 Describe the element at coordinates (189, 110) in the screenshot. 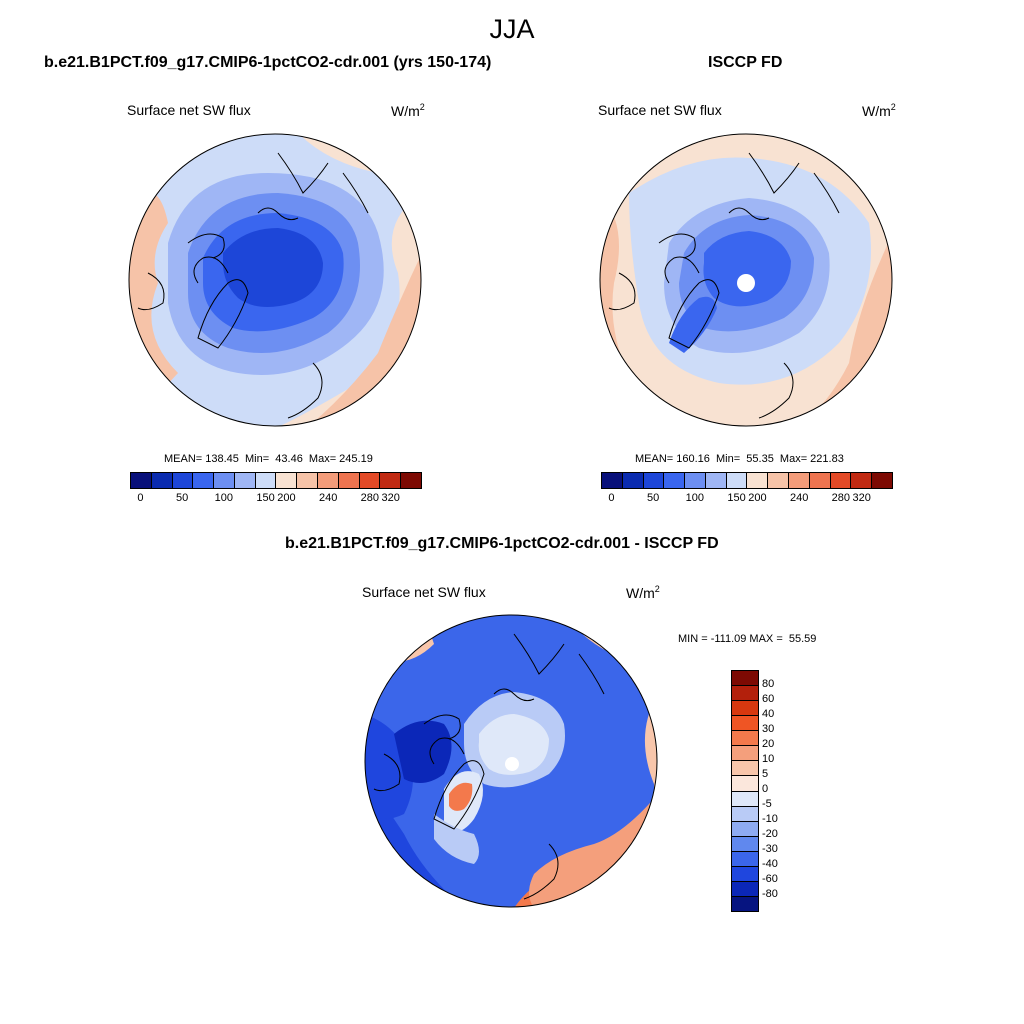

I see `model-variable-label: Surface net SW flux` at that location.